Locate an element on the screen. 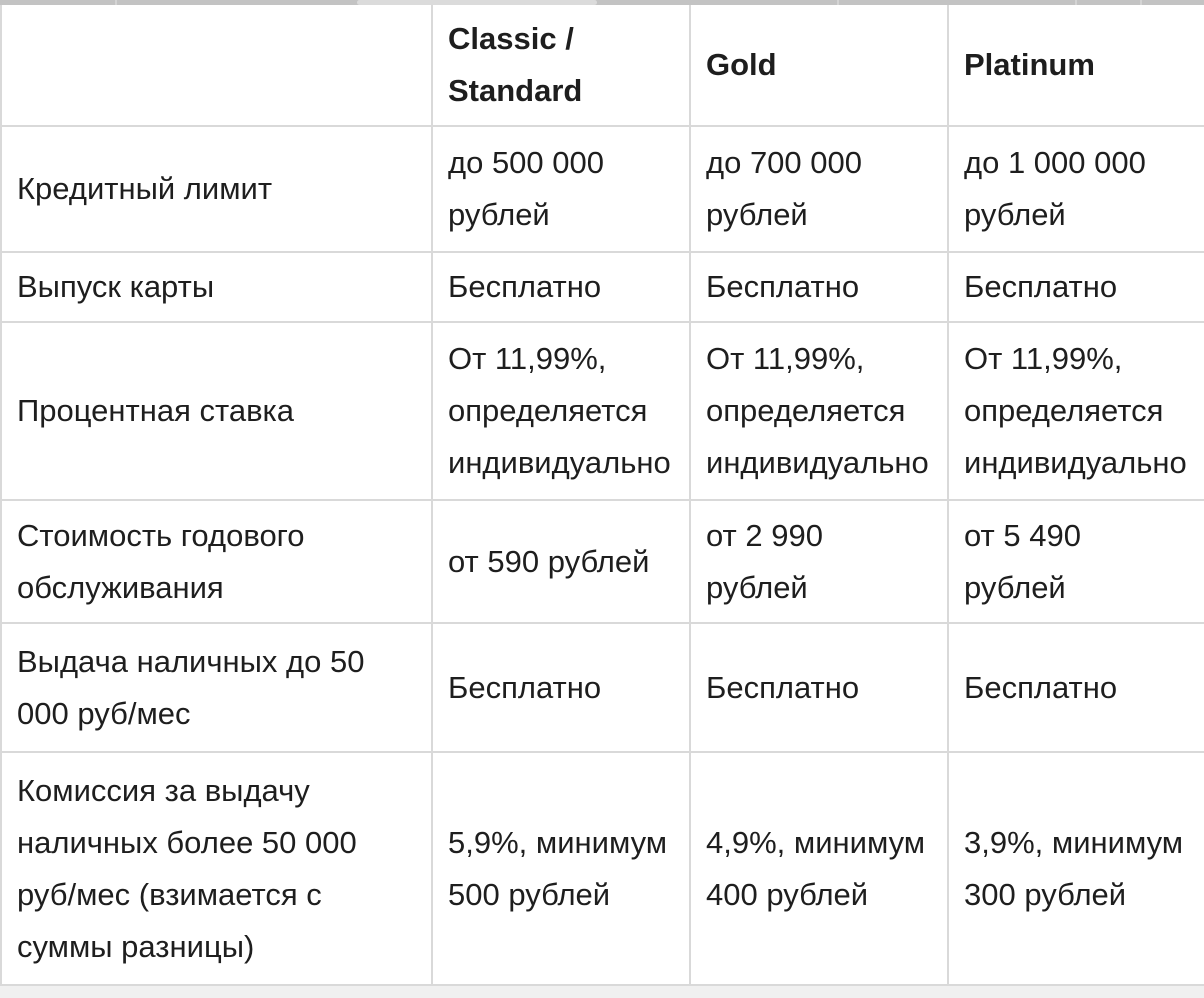  cell-card-issue-platinum: Бесплатно is located at coordinates (1075, 287).